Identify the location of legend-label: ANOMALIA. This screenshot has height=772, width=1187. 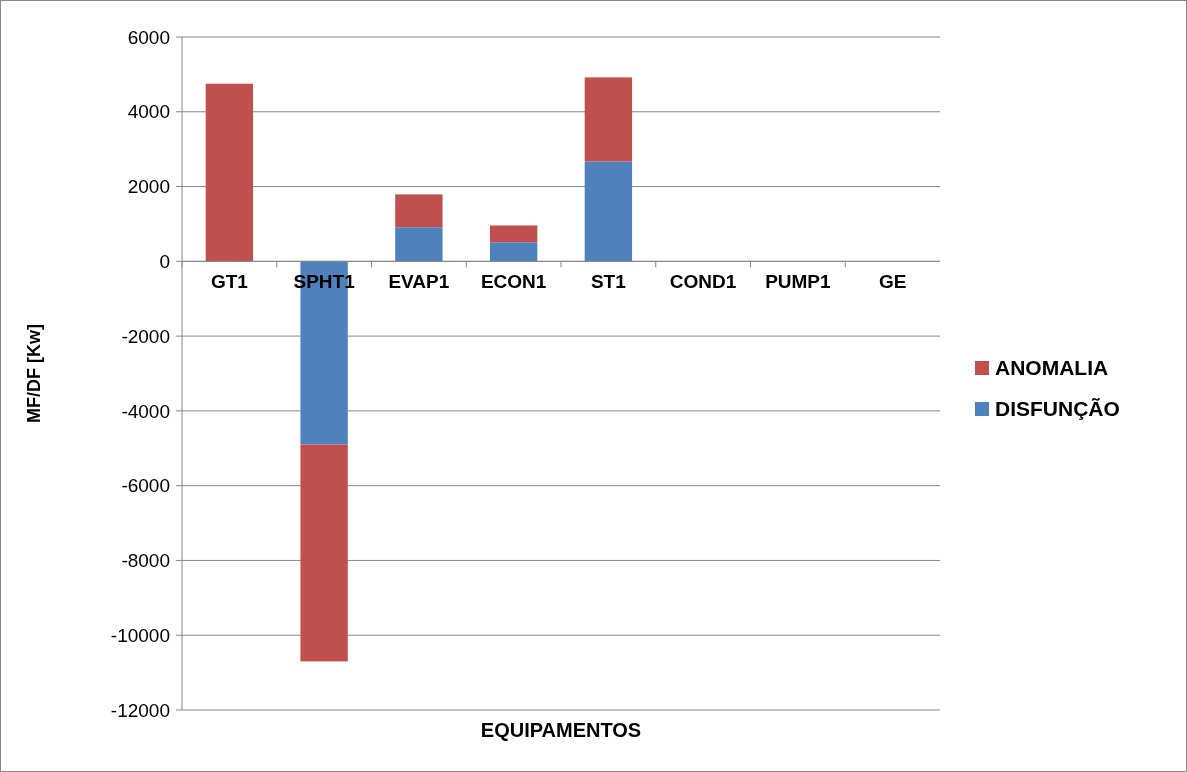
(1052, 368).